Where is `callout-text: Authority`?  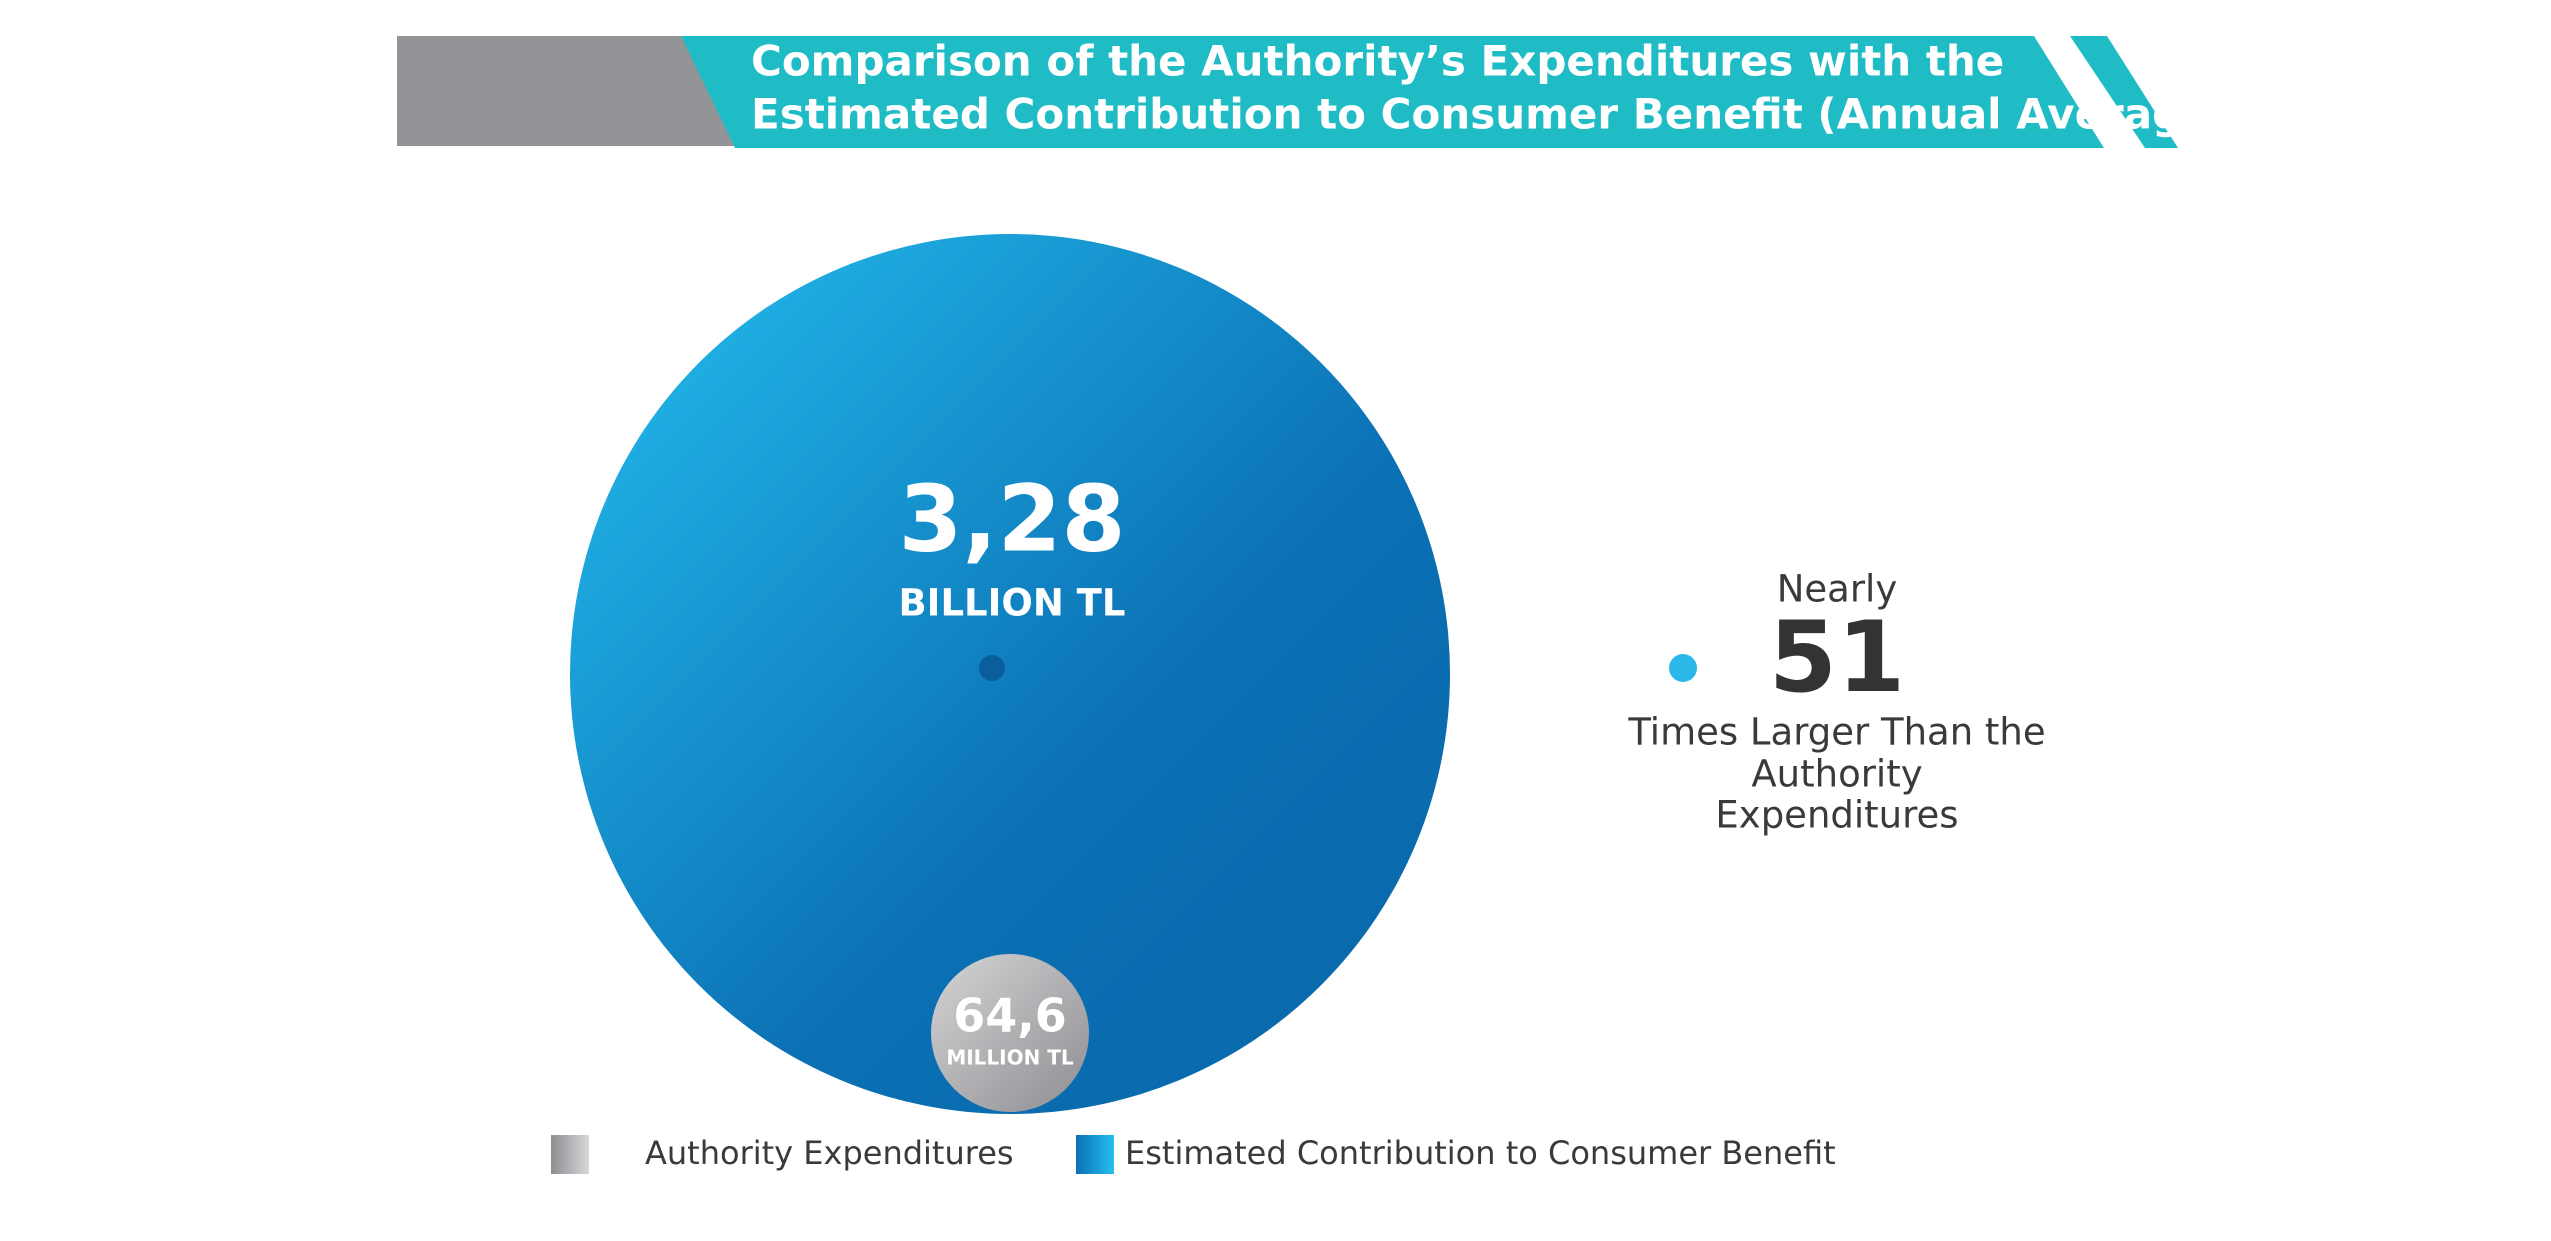
callout-text: Authority is located at coordinates (1836, 774).